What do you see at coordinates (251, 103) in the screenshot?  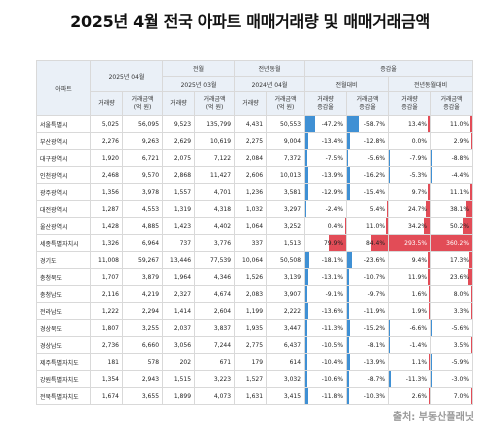 I see `volume-header: 거래량` at bounding box center [251, 103].